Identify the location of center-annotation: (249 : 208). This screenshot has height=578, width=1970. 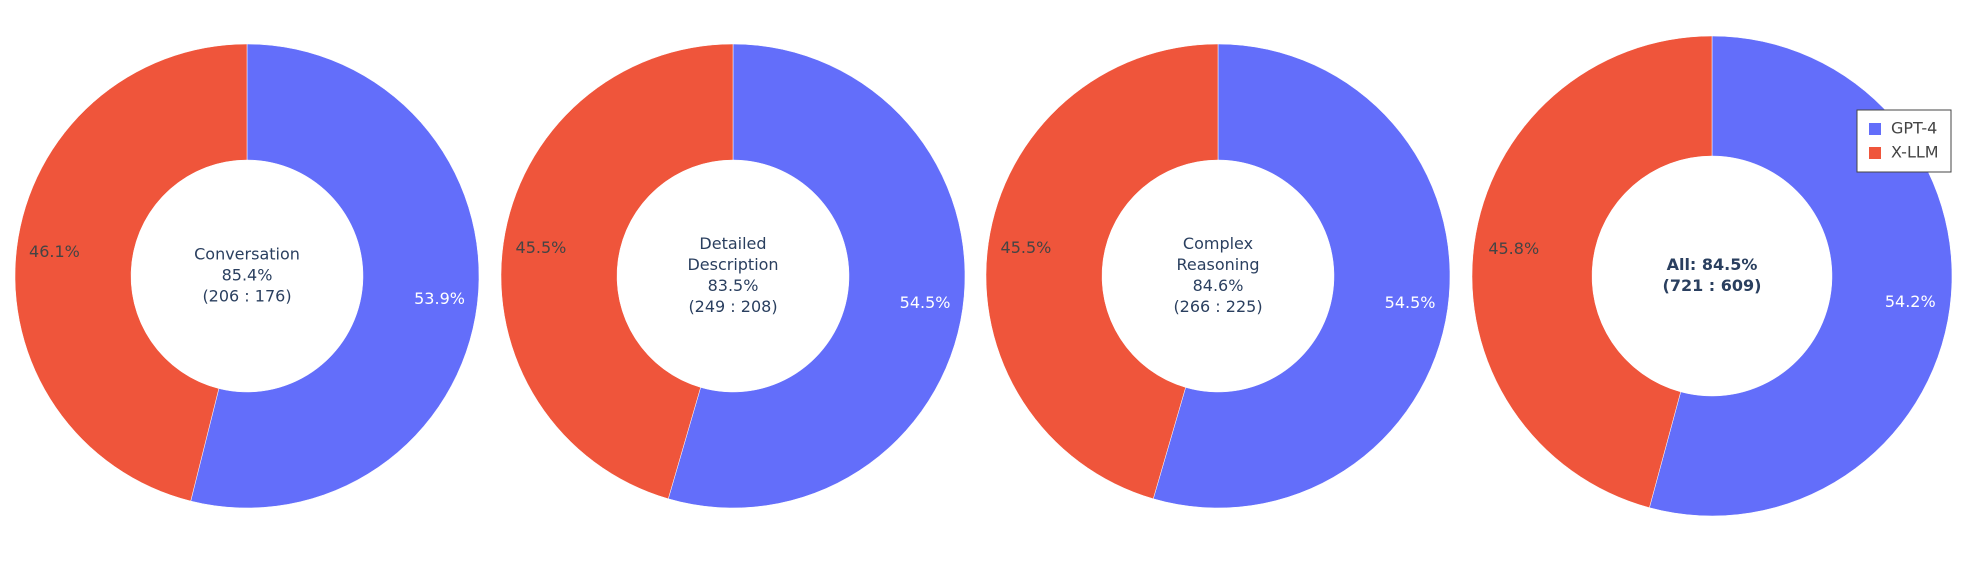
(732, 306).